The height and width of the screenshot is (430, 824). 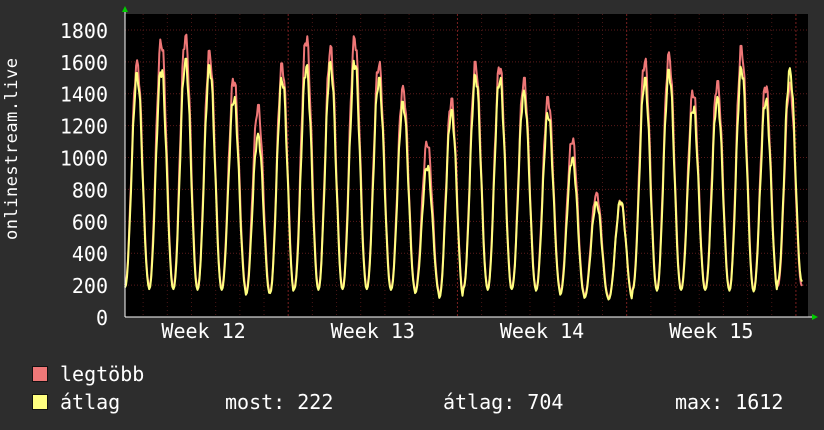 What do you see at coordinates (84, 31) in the screenshot?
I see `y-tick-label: 1800` at bounding box center [84, 31].